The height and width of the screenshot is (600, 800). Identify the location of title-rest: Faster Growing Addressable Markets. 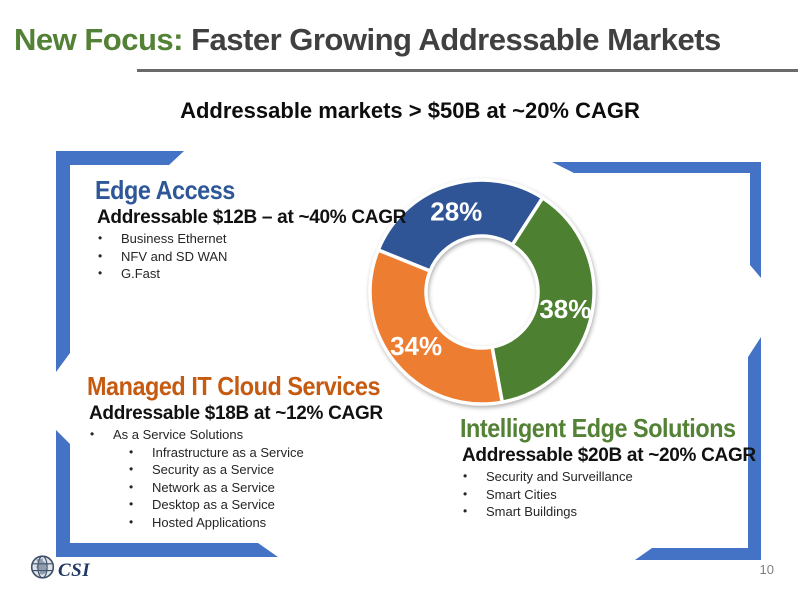
(451, 39).